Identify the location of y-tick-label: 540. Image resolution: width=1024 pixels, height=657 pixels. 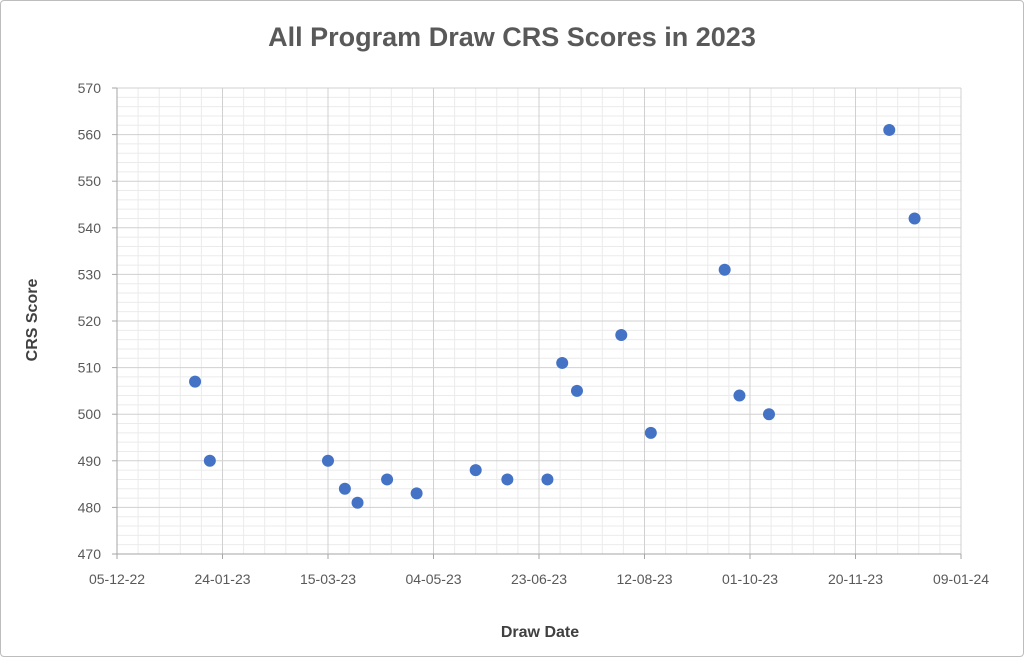
(90, 228).